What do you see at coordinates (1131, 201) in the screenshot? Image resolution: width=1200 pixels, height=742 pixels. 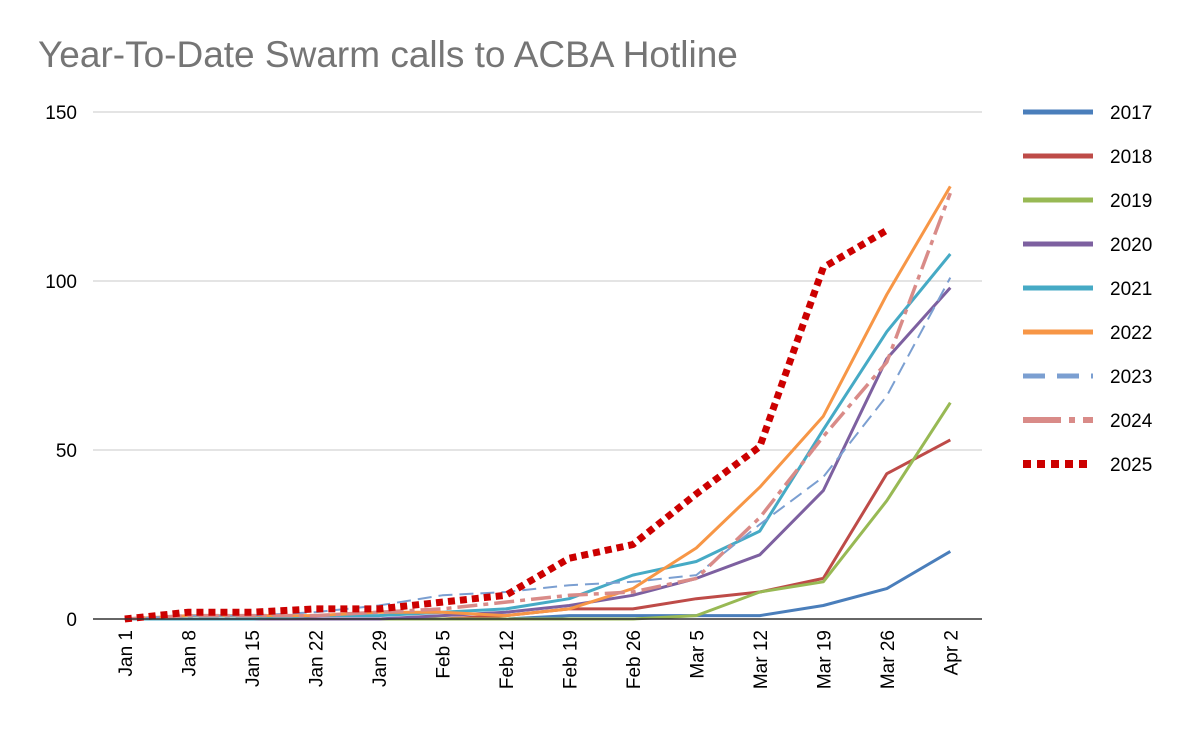 I see `legend-label: 2019` at bounding box center [1131, 201].